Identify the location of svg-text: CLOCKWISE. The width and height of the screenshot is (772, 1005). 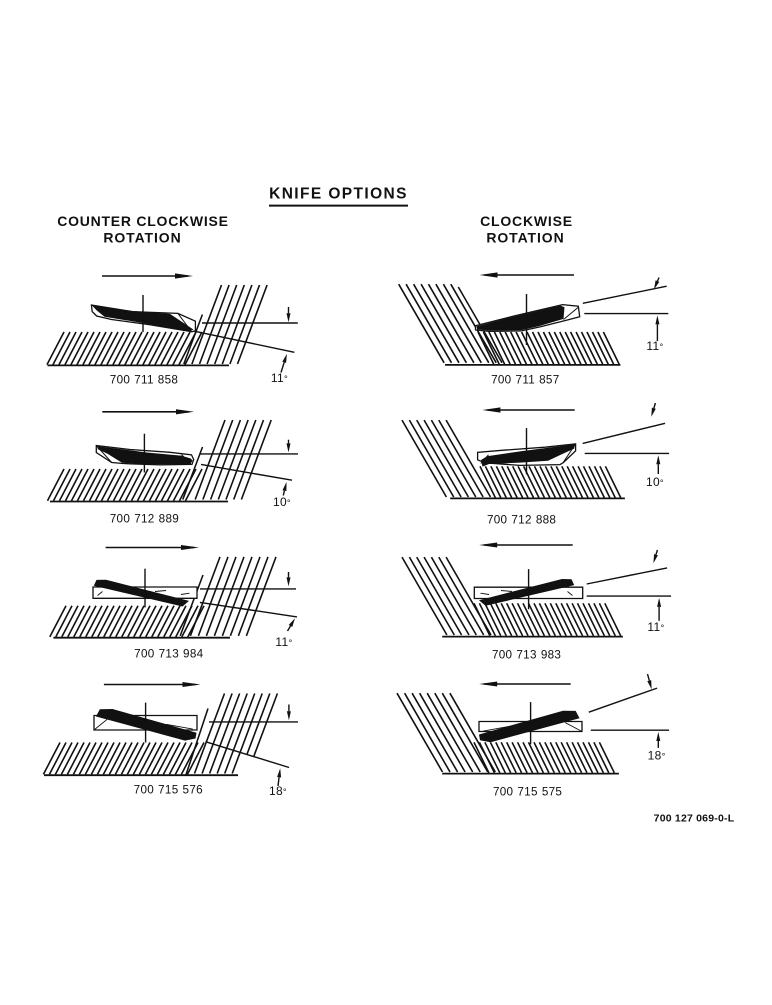
(526, 221).